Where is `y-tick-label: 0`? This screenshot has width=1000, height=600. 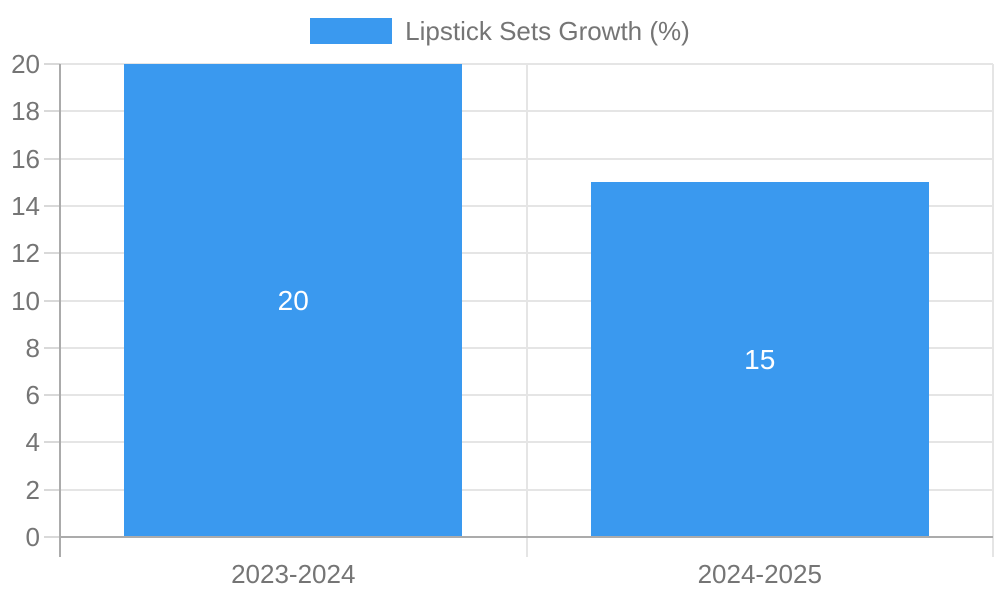
y-tick-label: 0 is located at coordinates (32, 537).